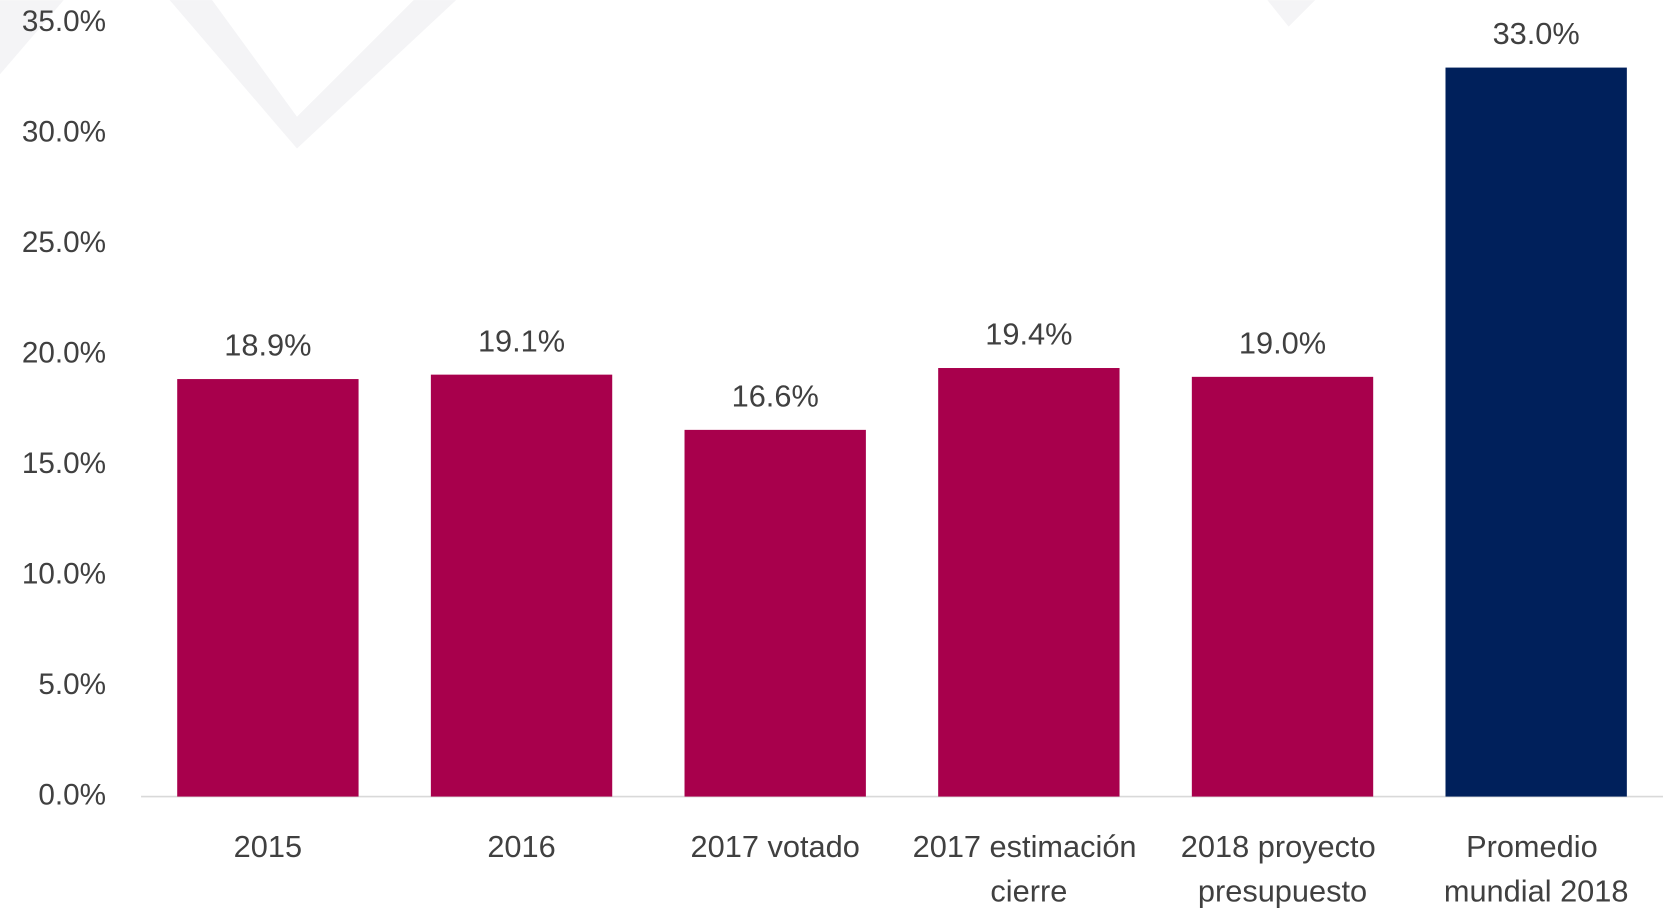 The width and height of the screenshot is (1663, 908). I want to click on y-tick-label: 0.0%, so click(72, 794).